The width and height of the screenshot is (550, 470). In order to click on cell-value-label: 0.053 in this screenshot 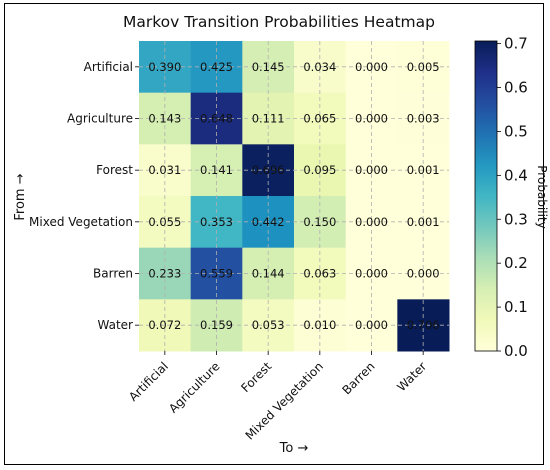, I will do `click(268, 325)`.